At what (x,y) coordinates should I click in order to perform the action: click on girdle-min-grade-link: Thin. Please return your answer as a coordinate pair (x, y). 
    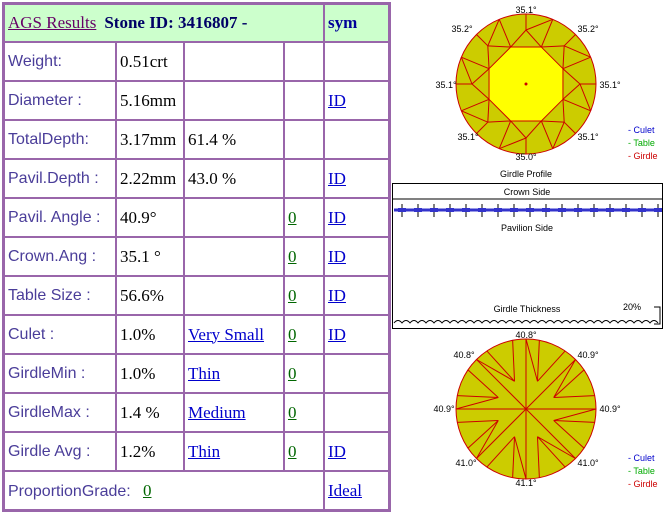
    Looking at the image, I should click on (204, 373).